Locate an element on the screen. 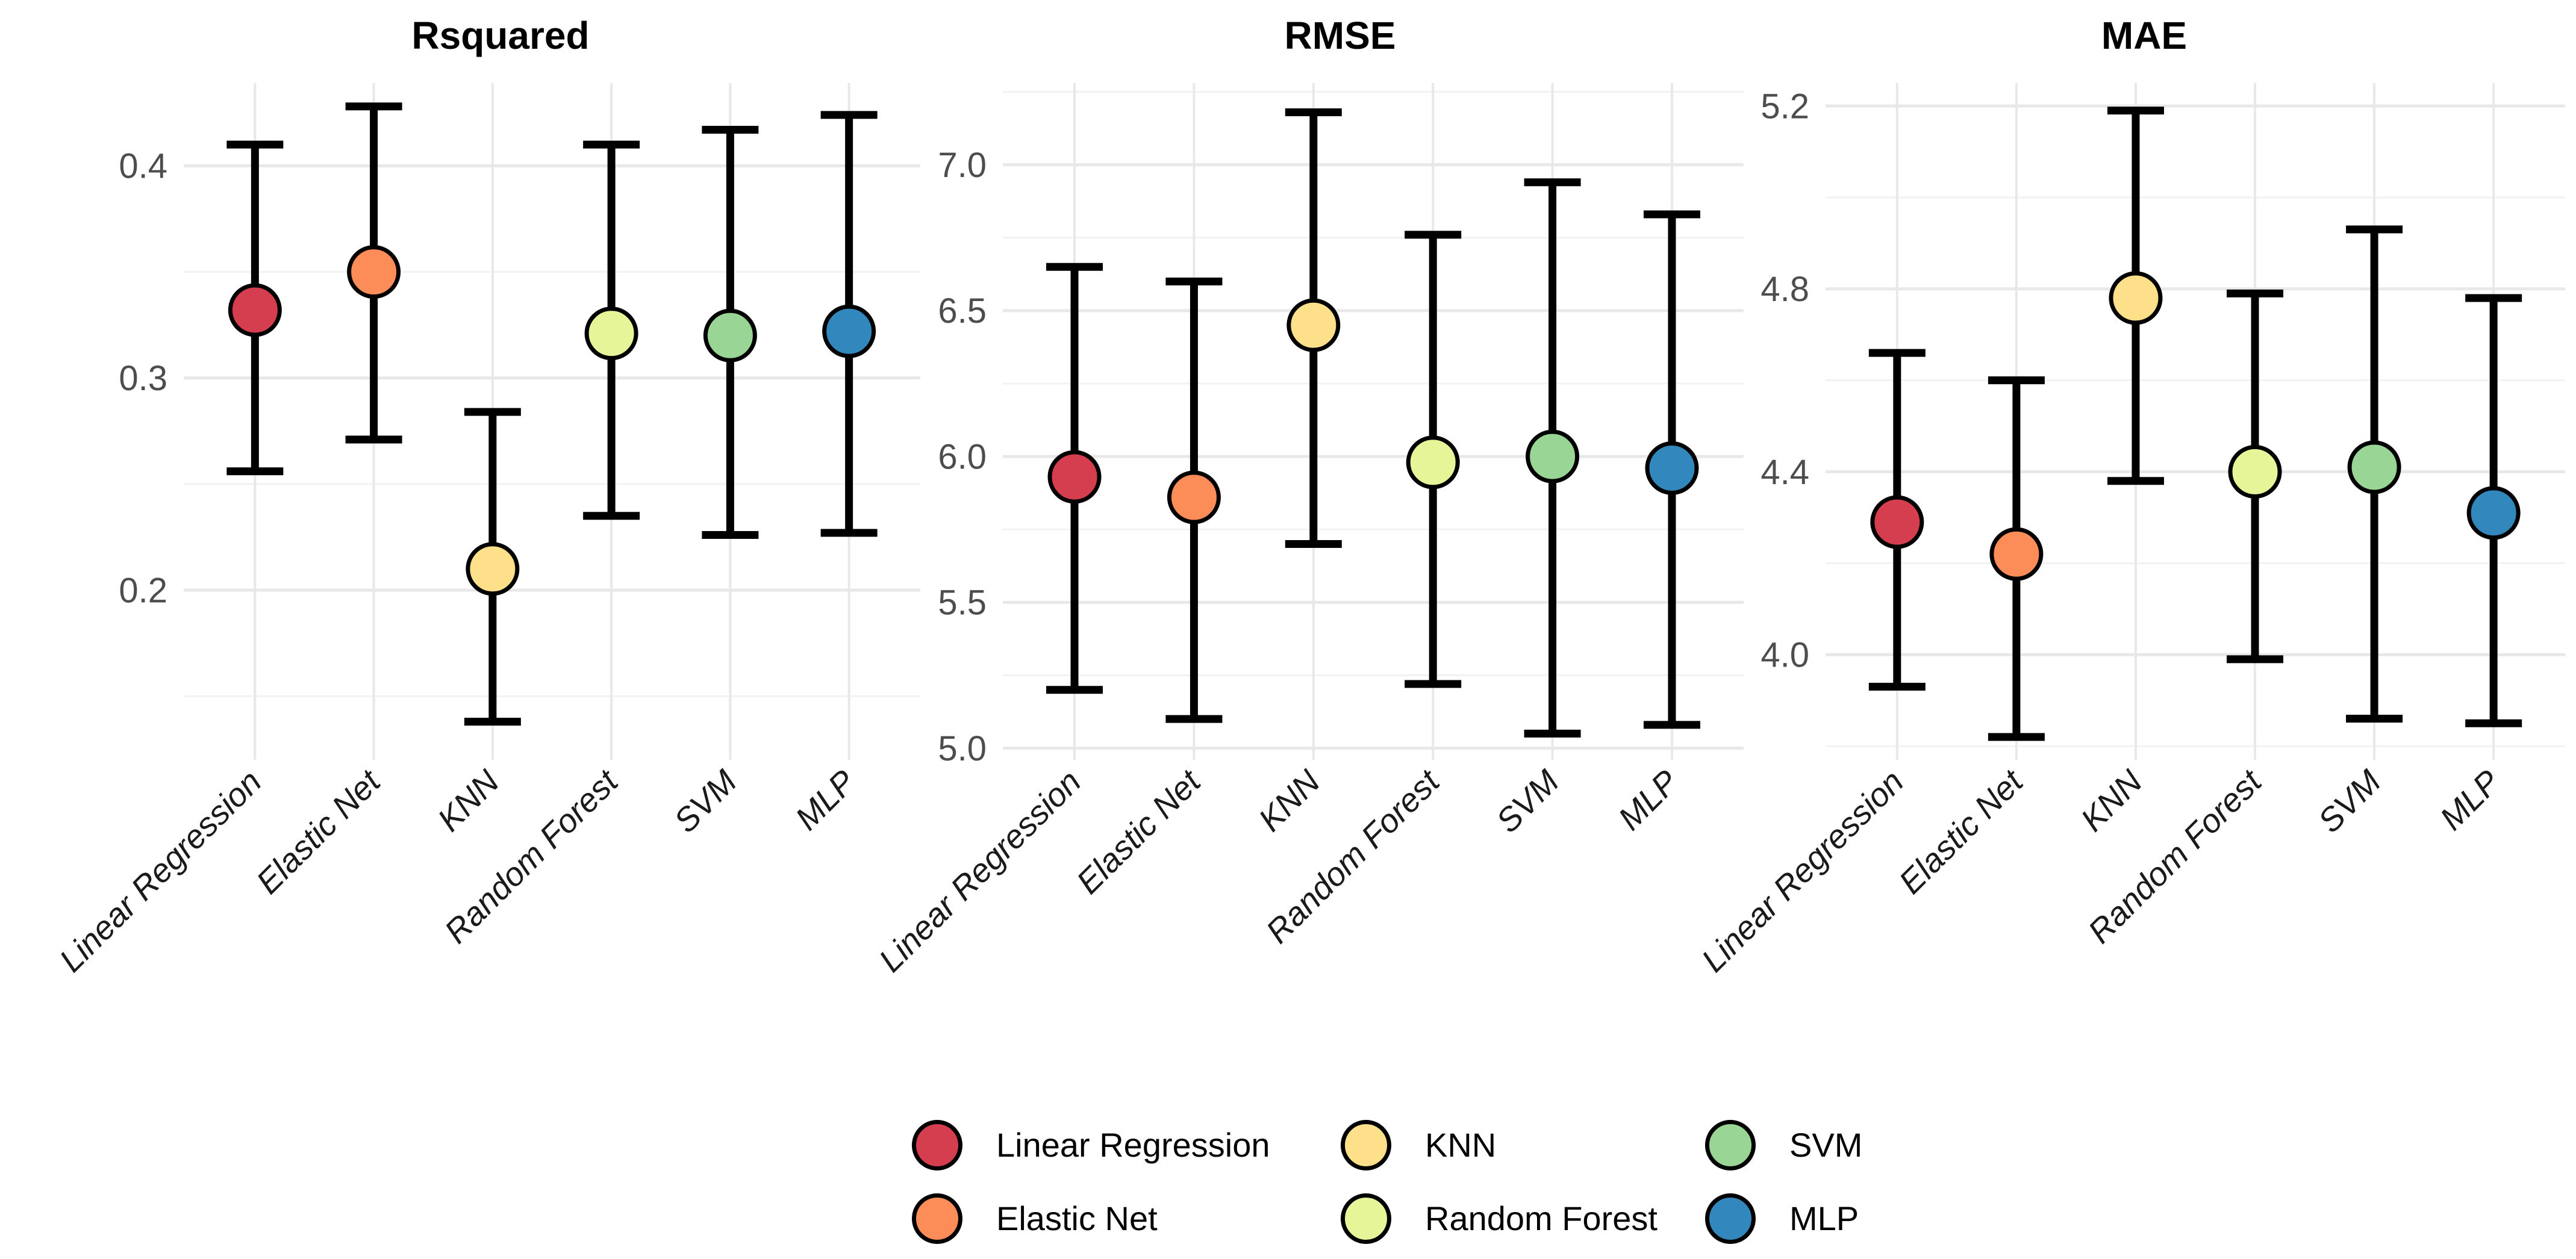 The width and height of the screenshot is (2576, 1259). legend-label: SVM is located at coordinates (1826, 1145).